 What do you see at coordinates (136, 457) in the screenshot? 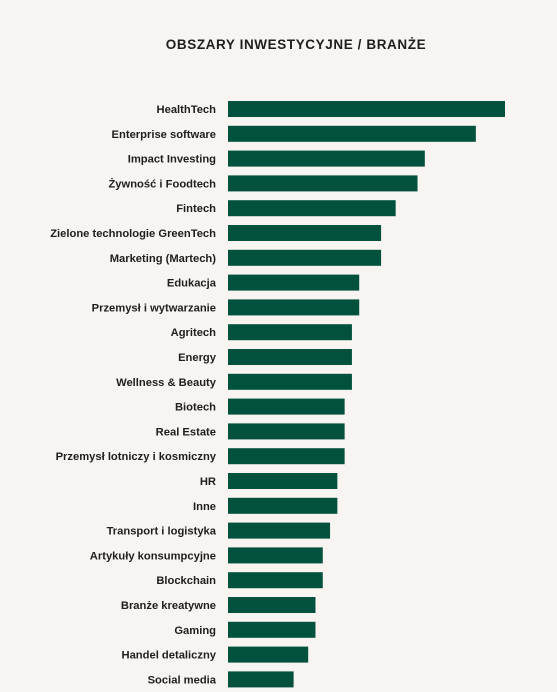
I see `category-label: Przemysł lotniczy i kosmiczny` at bounding box center [136, 457].